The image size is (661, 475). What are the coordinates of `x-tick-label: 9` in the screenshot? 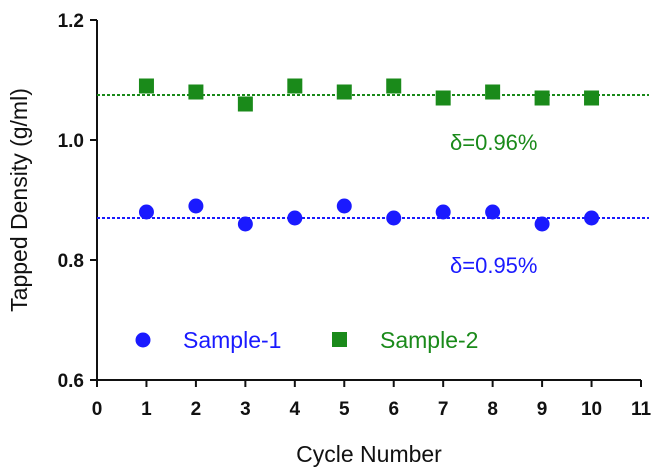 It's located at (542, 409).